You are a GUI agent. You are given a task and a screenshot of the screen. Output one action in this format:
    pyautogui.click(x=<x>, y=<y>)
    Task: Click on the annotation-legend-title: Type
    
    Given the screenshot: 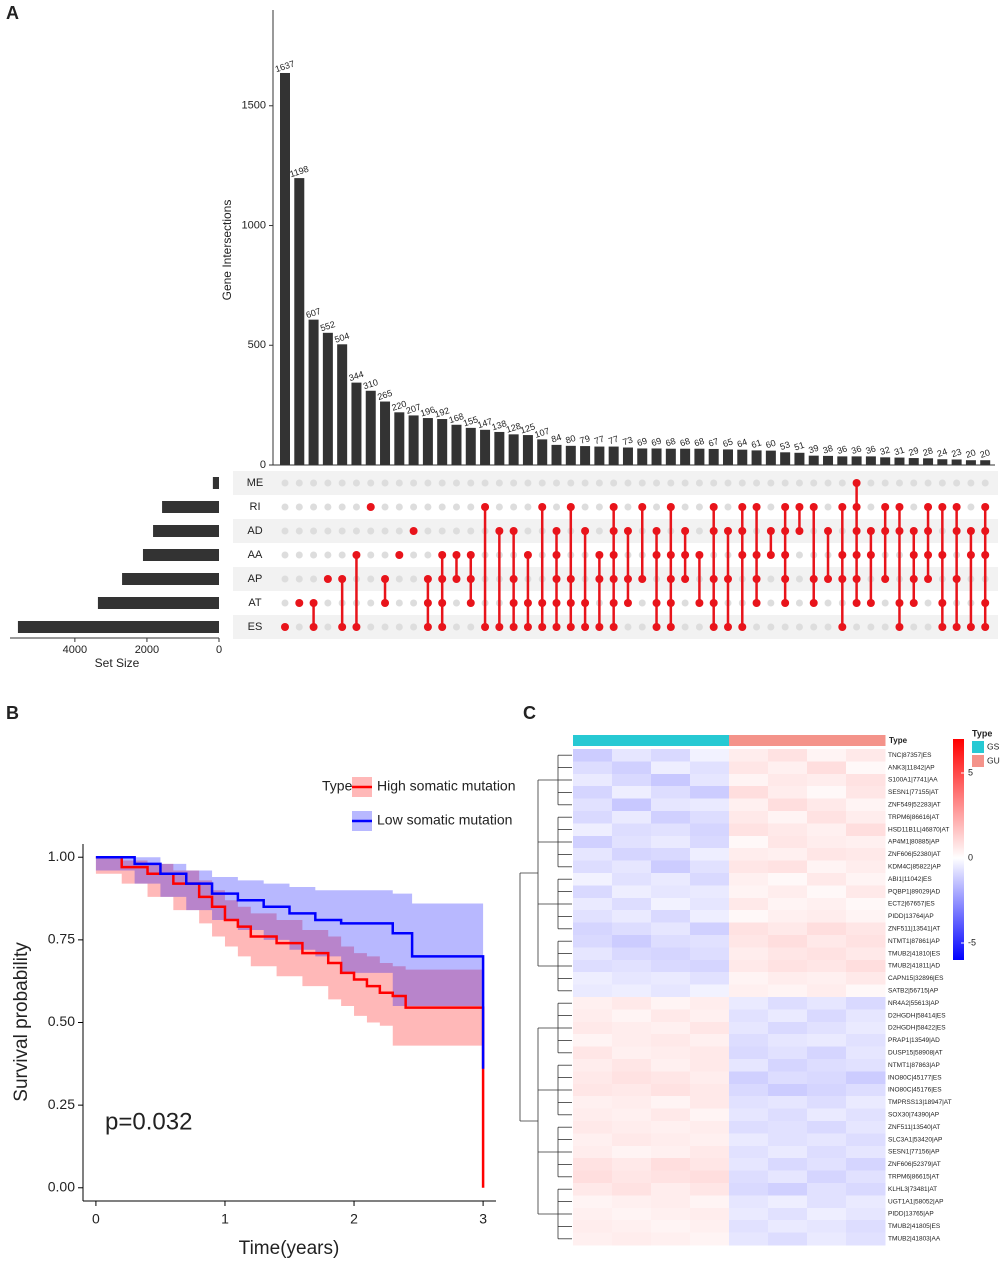 What is the action you would take?
    pyautogui.click(x=982, y=733)
    